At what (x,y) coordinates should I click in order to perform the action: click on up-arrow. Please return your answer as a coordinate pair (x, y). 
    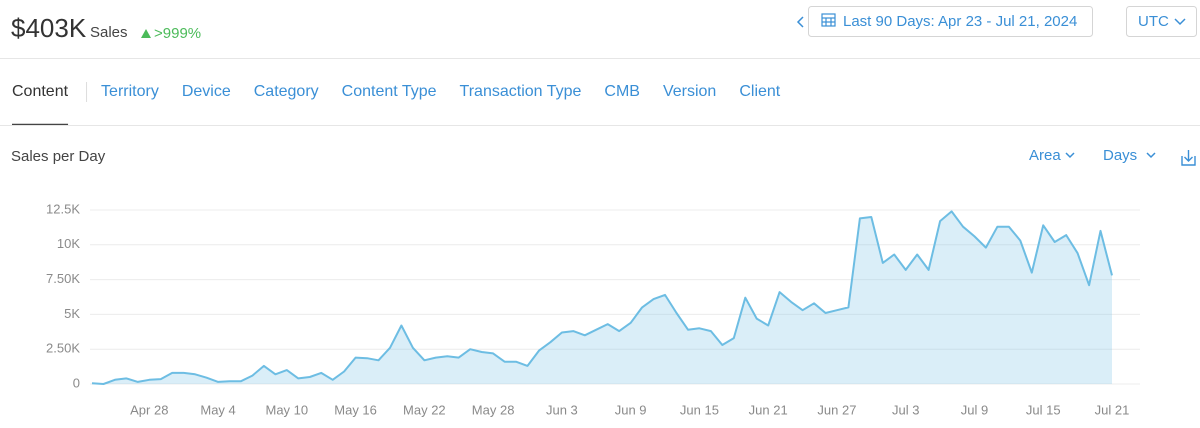
    Looking at the image, I should click on (146, 33).